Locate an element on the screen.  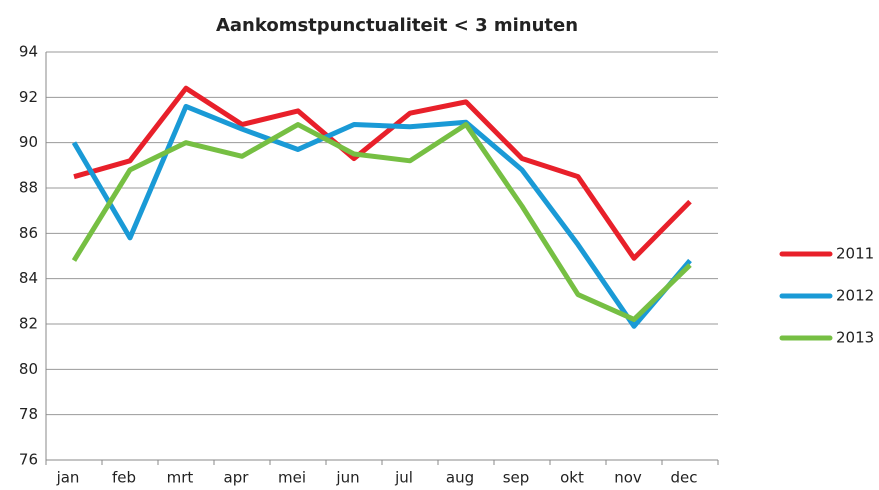
x-tick-label: jan is located at coordinates (68, 478).